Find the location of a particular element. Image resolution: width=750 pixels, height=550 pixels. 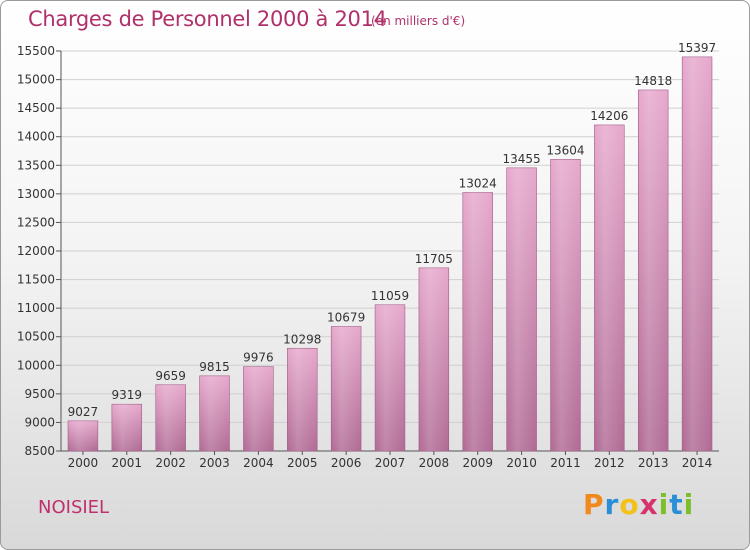

y-tick-label: 8500 is located at coordinates (39, 451).